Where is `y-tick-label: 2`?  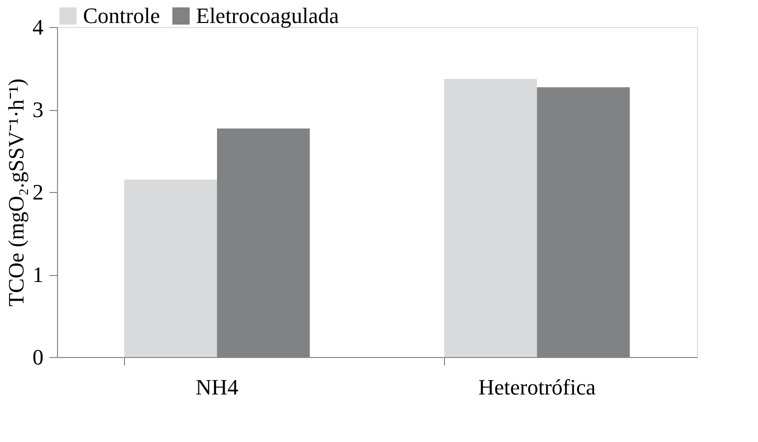
y-tick-label: 2 is located at coordinates (38, 192).